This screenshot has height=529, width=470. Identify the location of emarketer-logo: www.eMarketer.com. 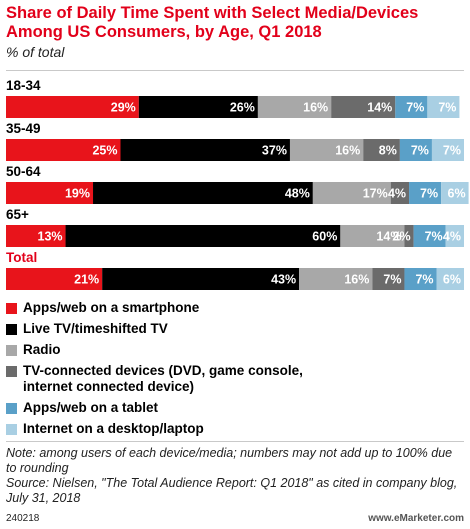
(416, 518).